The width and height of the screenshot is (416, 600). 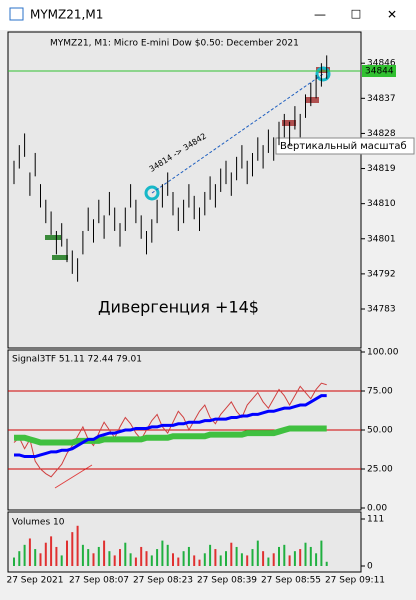 I want to click on y-tick-label: 34801, so click(x=381, y=239).